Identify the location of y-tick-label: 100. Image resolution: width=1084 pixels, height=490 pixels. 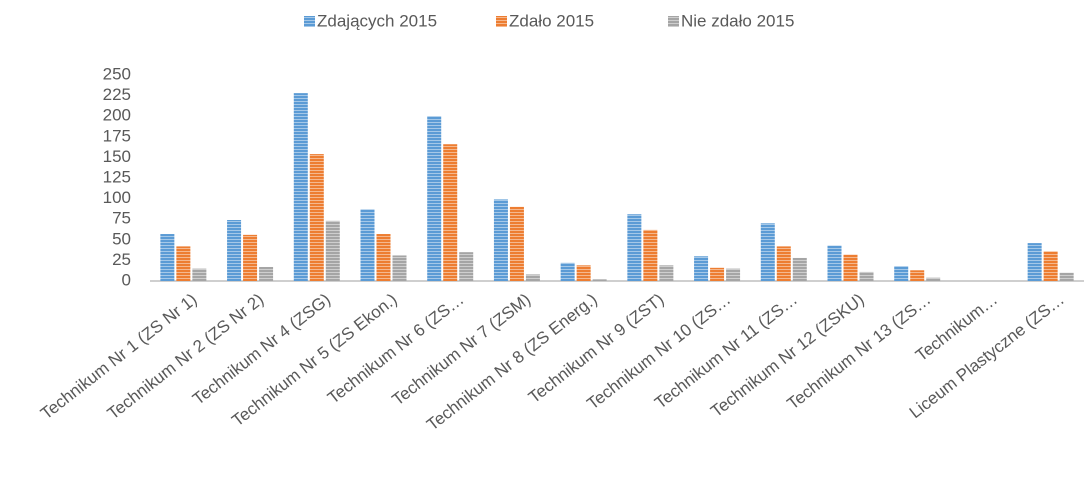
(117, 197).